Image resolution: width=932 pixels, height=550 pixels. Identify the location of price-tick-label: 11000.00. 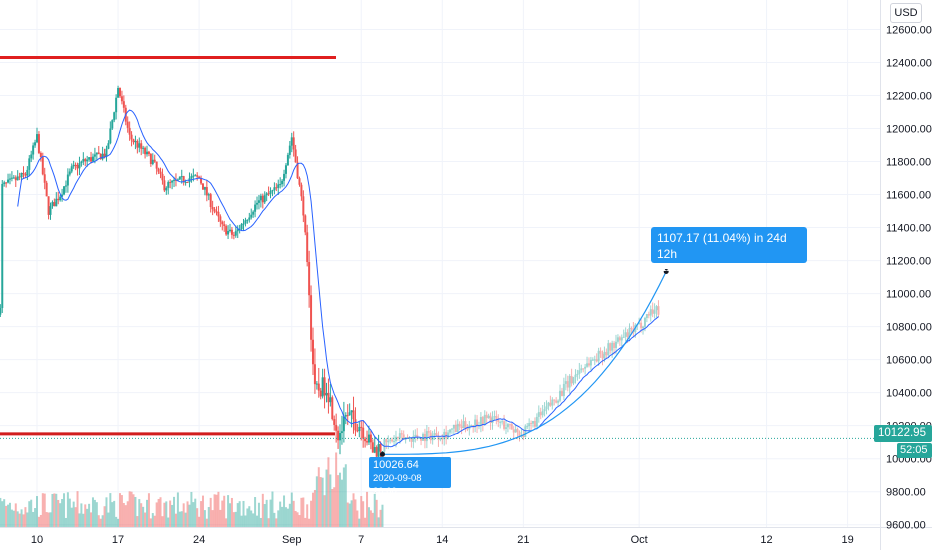
(908, 295).